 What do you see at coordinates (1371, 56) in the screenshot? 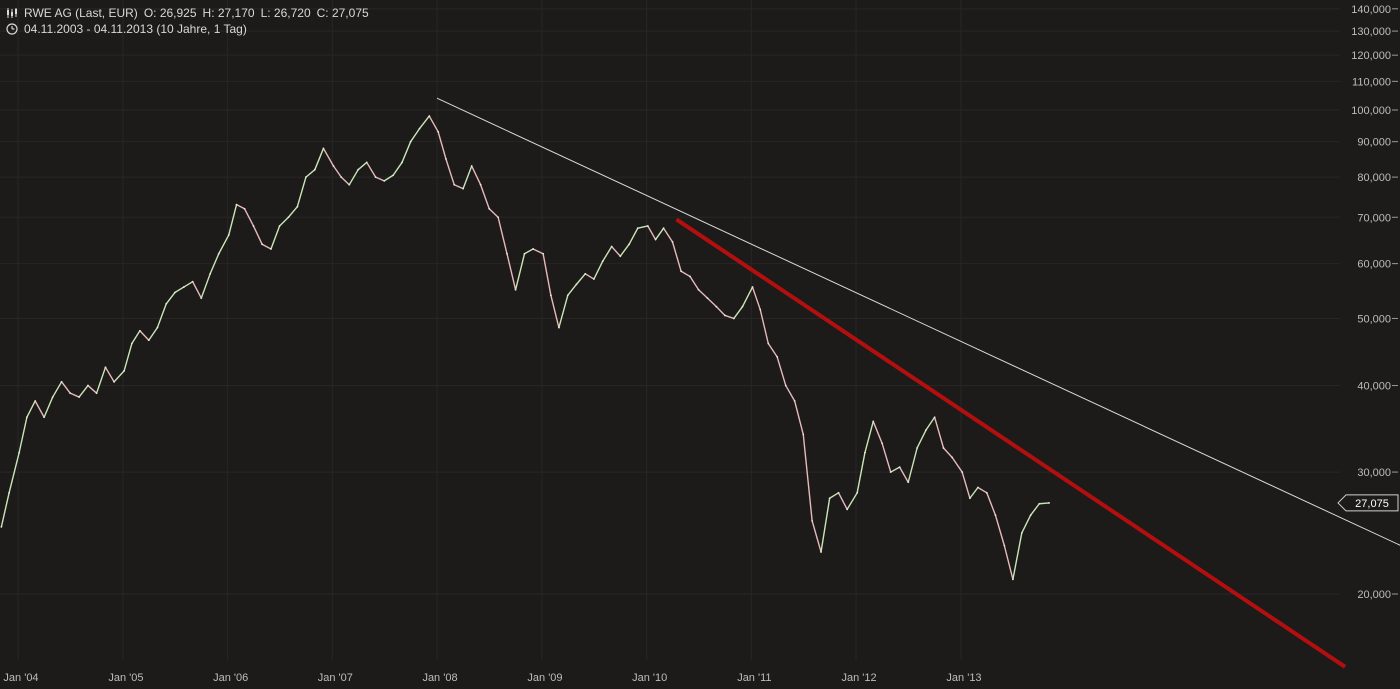
I see `y-tick-label: 120,000` at bounding box center [1371, 56].